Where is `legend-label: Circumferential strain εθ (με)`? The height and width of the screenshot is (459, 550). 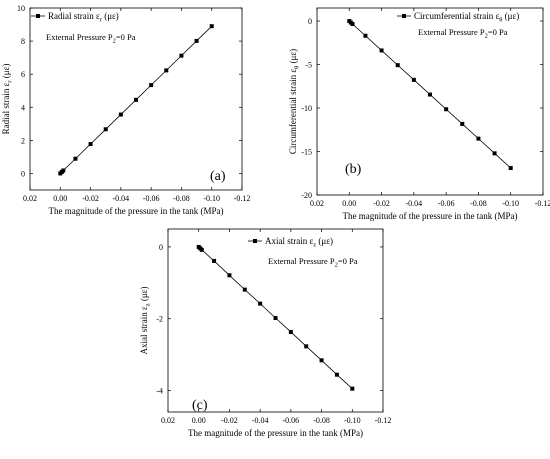 legend-label: Circumferential strain εθ (με) is located at coordinates (466, 17).